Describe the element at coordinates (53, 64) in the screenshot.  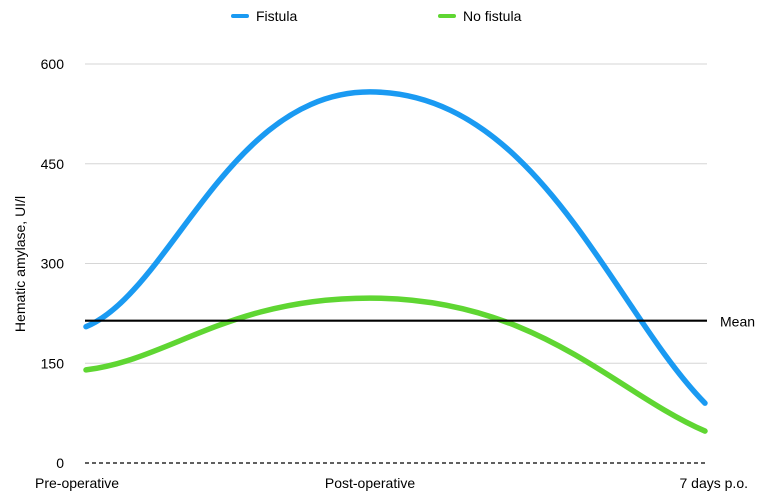
I see `y-tick-label-600: 600` at that location.